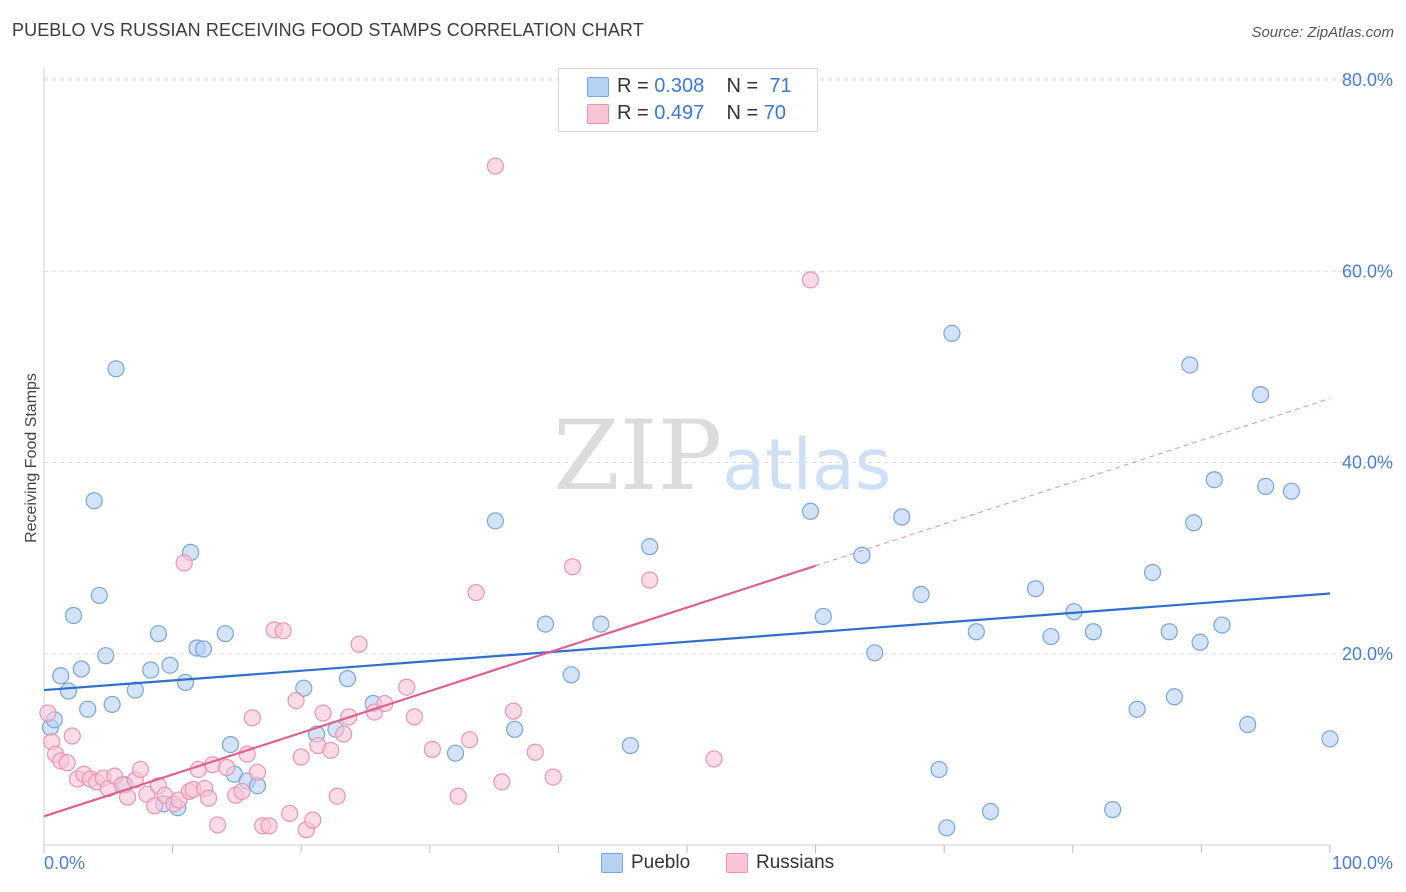 The height and width of the screenshot is (892, 1406). Describe the element at coordinates (1367, 80) in the screenshot. I see `y-tick-label: 80.0%` at that location.